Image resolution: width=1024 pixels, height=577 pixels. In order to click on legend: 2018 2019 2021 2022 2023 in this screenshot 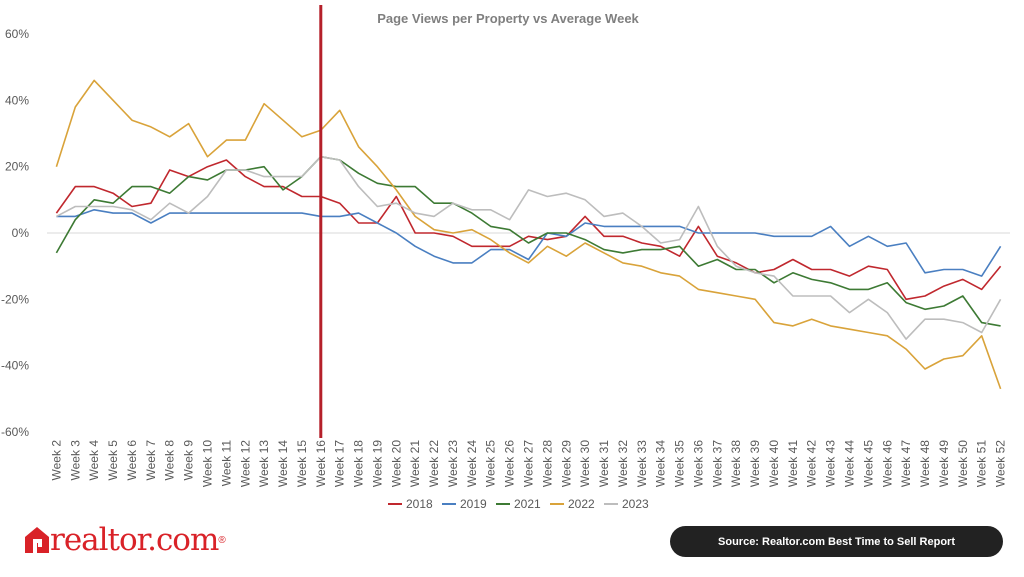, I will do `click(518, 504)`.